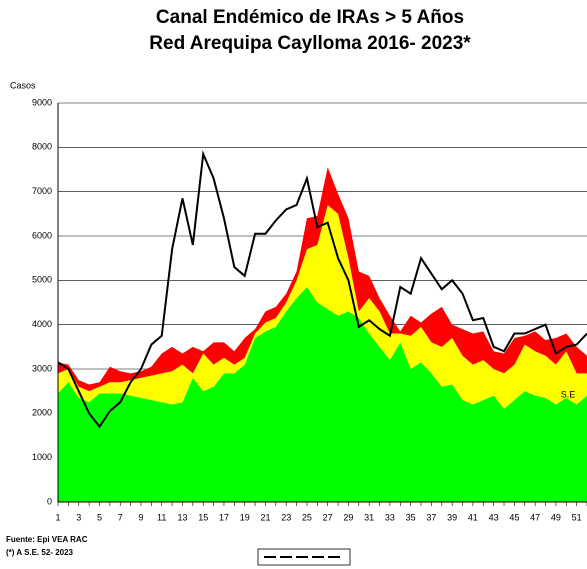 The width and height of the screenshot is (587, 569). Describe the element at coordinates (42, 368) in the screenshot. I see `y-tick-label: 3000` at that location.